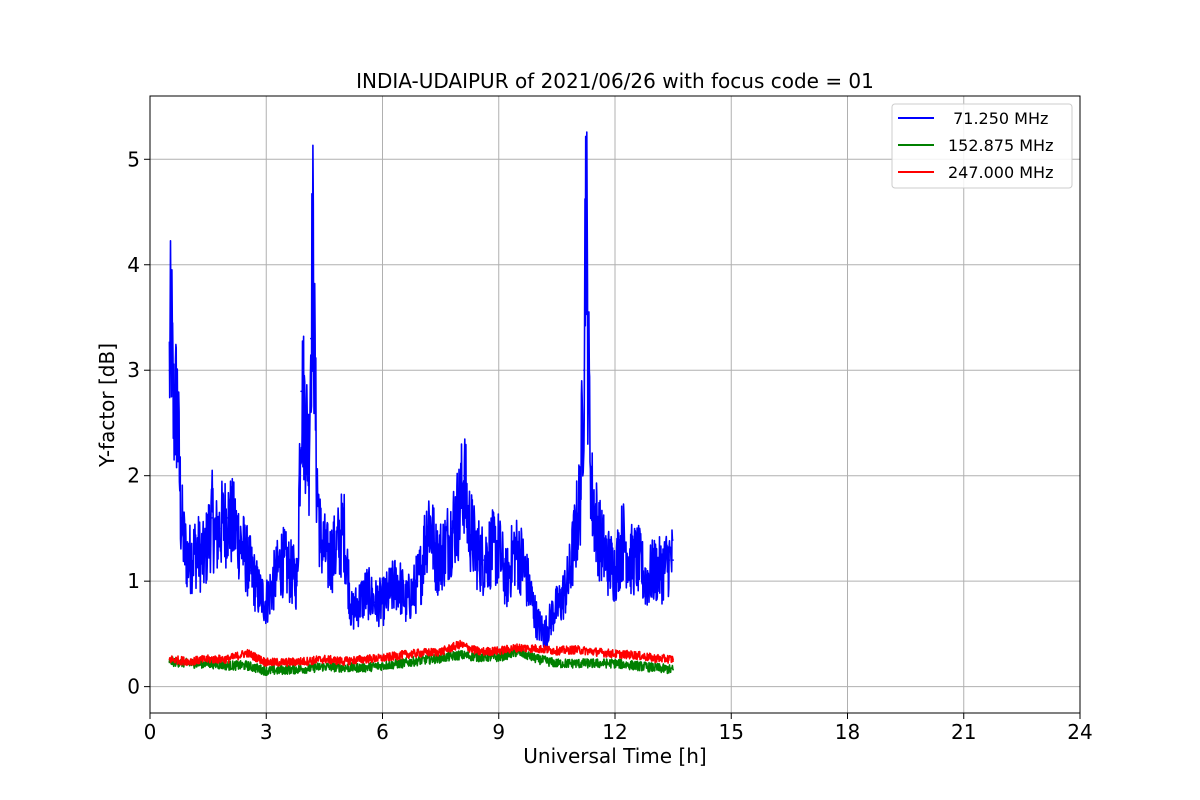 This screenshot has height=800, width=1200. Describe the element at coordinates (963, 732) in the screenshot. I see `x-tick-label: 21` at that location.